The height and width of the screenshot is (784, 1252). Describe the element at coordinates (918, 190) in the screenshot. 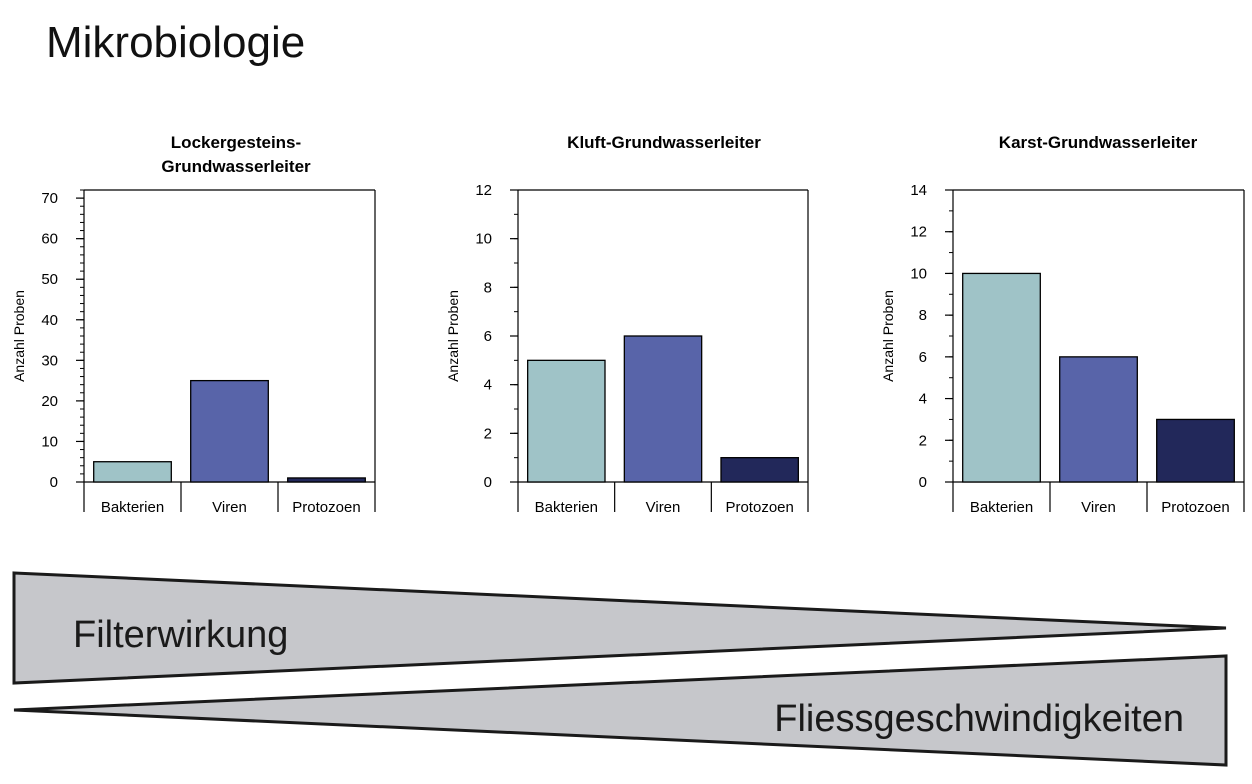

I see `y-tick-label: 14` at that location.